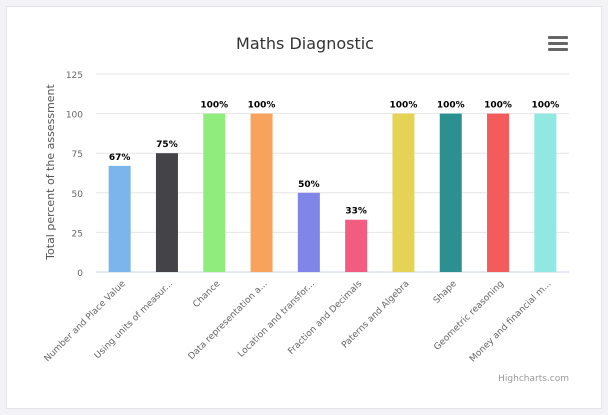 This screenshot has height=415, width=608. Describe the element at coordinates (305, 43) in the screenshot. I see `chart-title: Maths Diagnostic` at that location.